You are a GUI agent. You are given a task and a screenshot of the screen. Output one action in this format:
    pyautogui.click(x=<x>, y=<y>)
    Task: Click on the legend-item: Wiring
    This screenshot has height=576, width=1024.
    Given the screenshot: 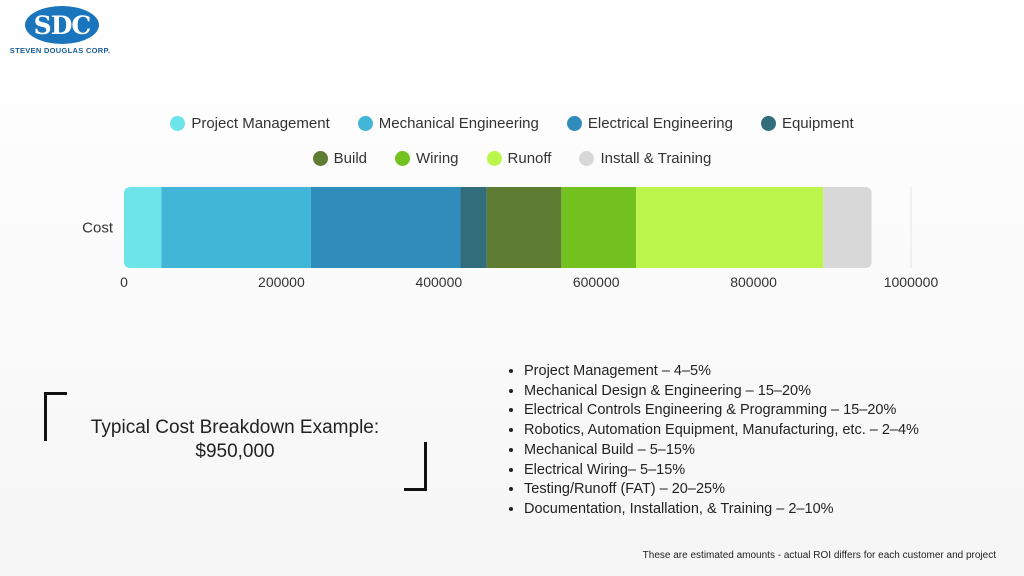 What is the action you would take?
    pyautogui.click(x=427, y=158)
    